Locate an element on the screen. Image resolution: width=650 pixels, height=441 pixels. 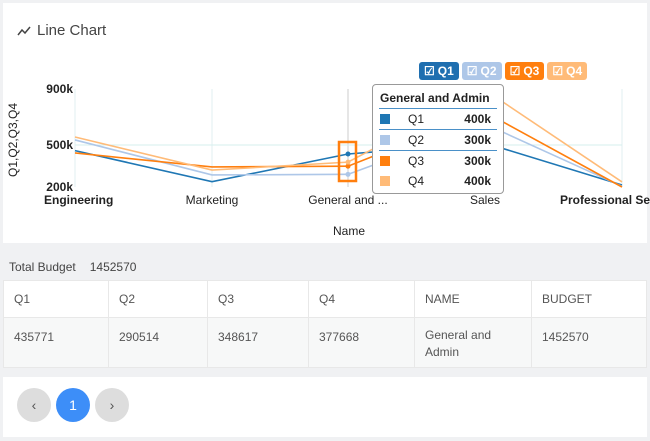
tooltip-series: Q4 is located at coordinates (416, 181).